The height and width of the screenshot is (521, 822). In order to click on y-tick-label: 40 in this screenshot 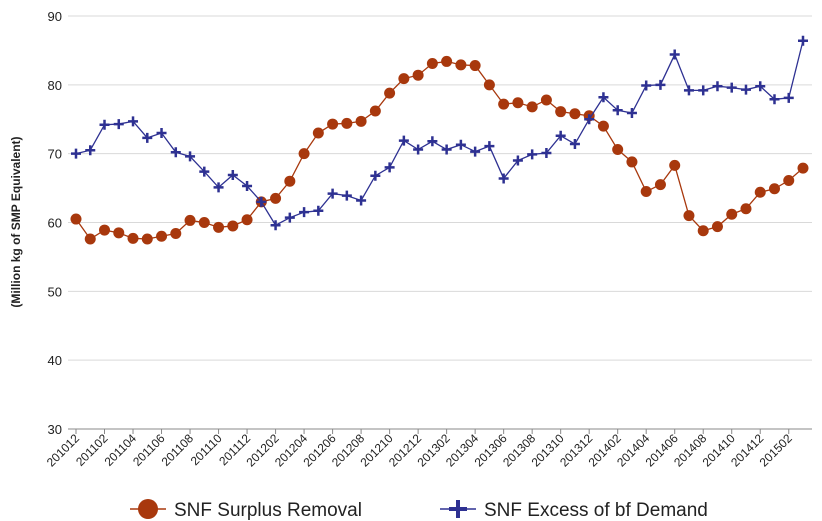, I will do `click(55, 360)`.